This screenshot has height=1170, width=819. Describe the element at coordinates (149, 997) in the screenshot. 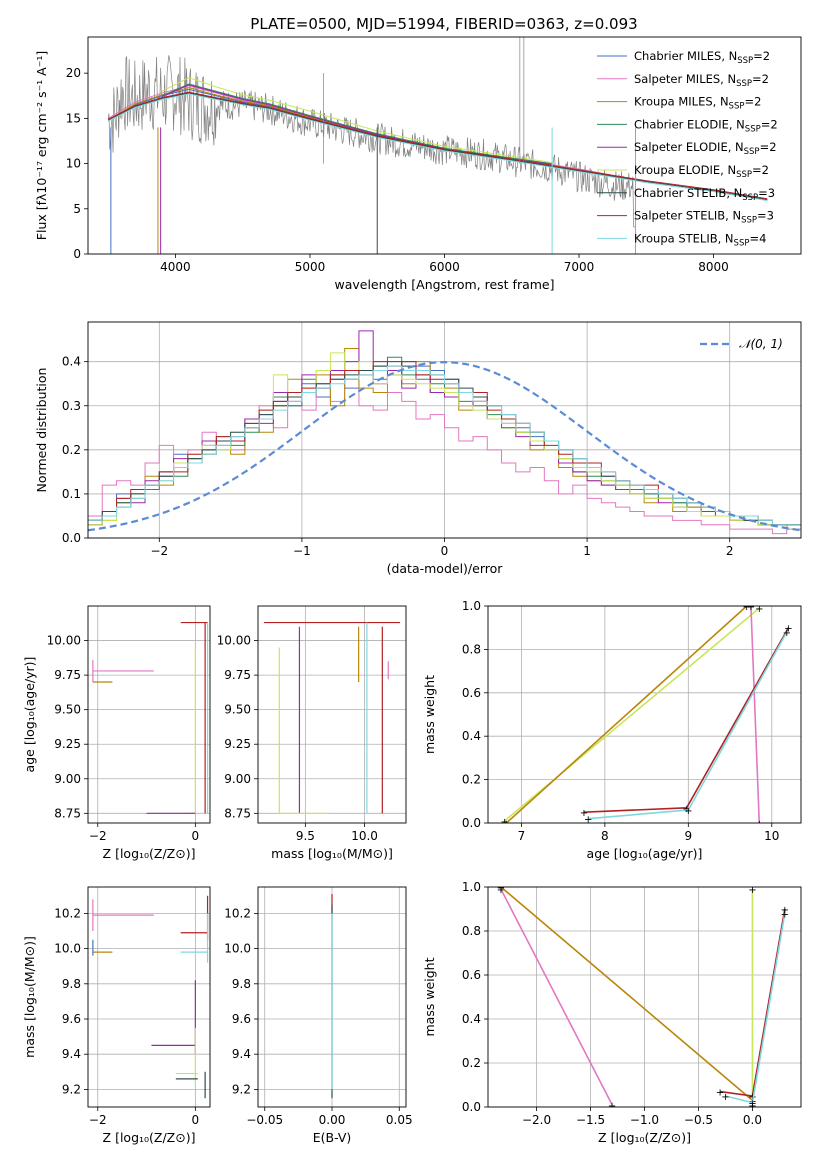

I see `axes-frame` at that location.